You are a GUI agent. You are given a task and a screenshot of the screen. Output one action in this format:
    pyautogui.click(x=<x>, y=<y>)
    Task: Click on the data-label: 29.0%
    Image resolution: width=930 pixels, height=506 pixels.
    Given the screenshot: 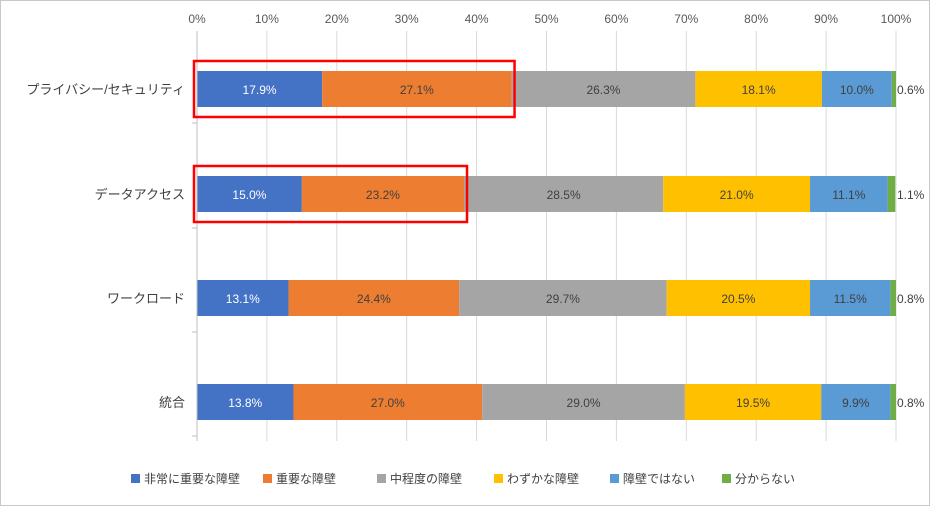 What is the action you would take?
    pyautogui.click(x=584, y=403)
    